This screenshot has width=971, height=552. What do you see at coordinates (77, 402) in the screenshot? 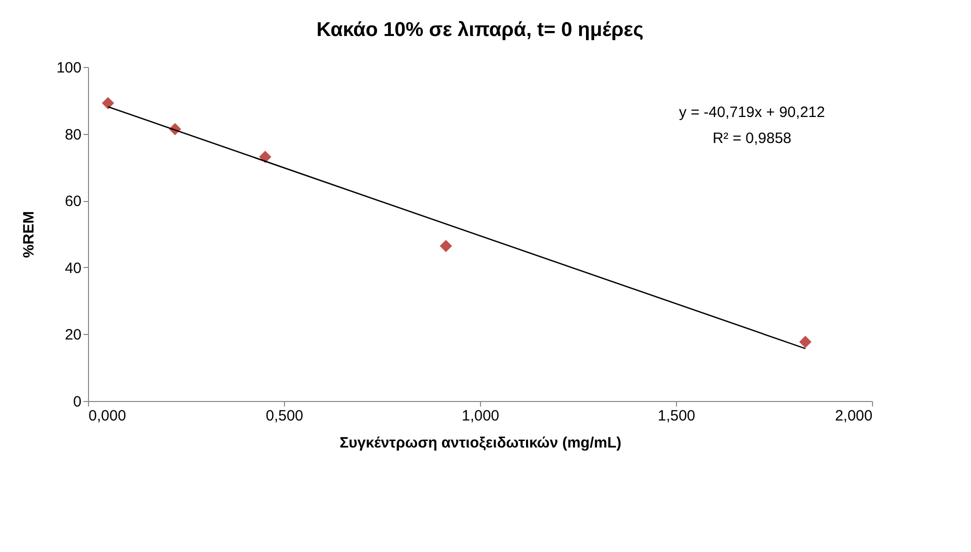
I see `y-tick-label: 0` at bounding box center [77, 402].